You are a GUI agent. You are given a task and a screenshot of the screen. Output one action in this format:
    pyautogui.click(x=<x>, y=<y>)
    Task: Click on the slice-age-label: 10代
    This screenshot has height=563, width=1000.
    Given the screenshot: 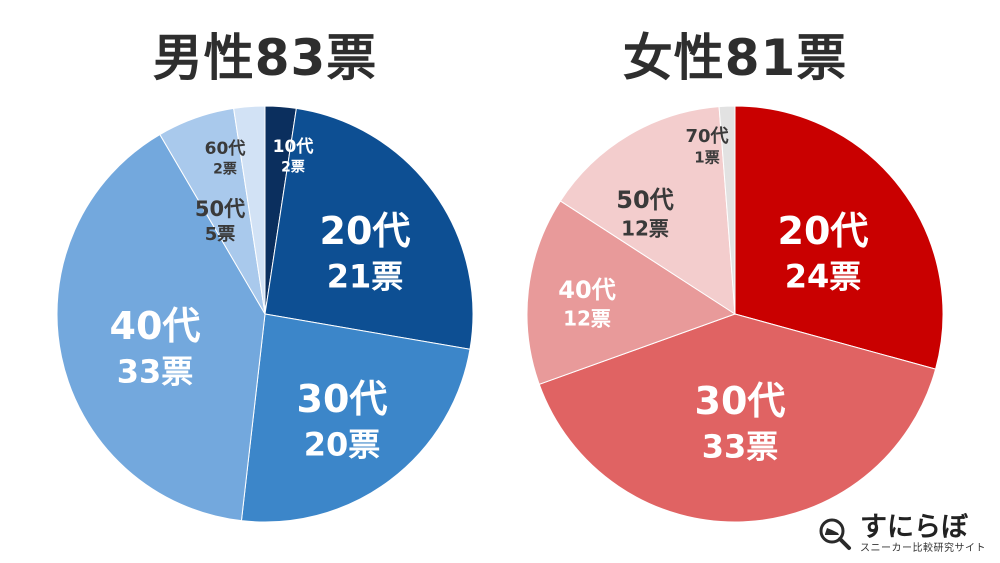 What is the action you would take?
    pyautogui.click(x=293, y=146)
    